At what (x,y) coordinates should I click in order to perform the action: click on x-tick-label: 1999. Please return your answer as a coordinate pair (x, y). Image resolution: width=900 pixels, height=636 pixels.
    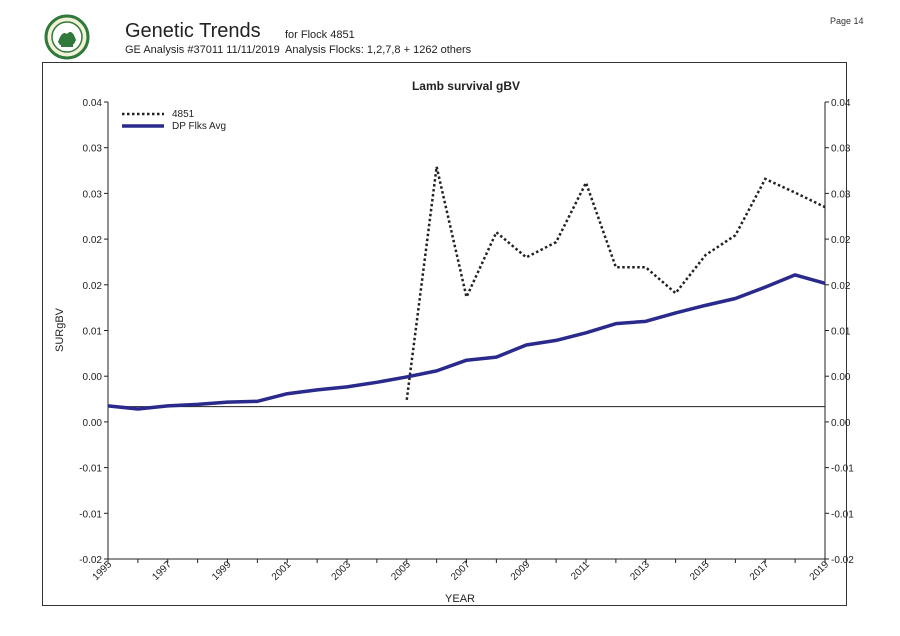
    Looking at the image, I should click on (222, 571).